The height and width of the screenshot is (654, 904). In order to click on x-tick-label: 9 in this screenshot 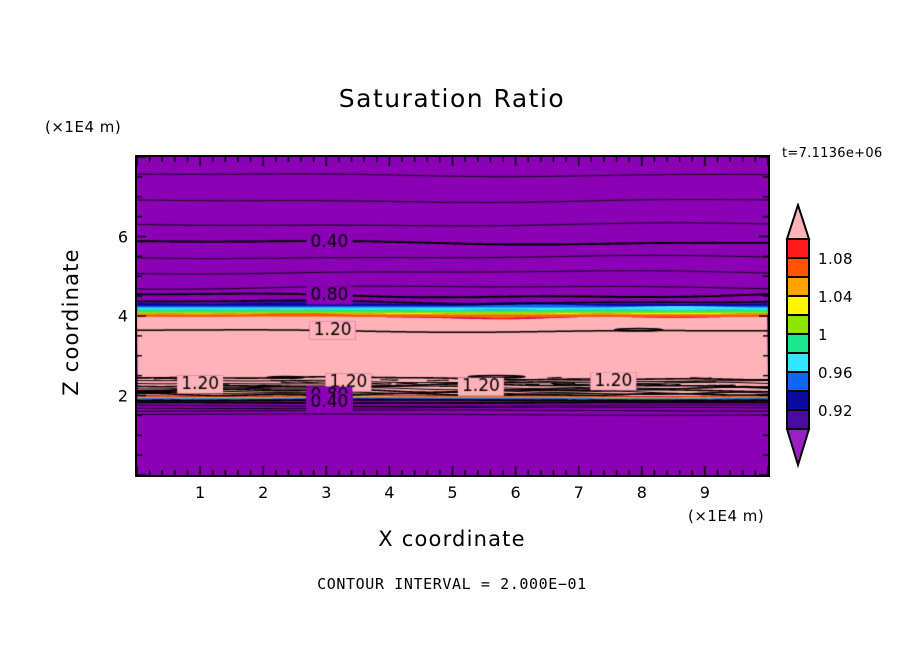, I will do `click(704, 492)`.